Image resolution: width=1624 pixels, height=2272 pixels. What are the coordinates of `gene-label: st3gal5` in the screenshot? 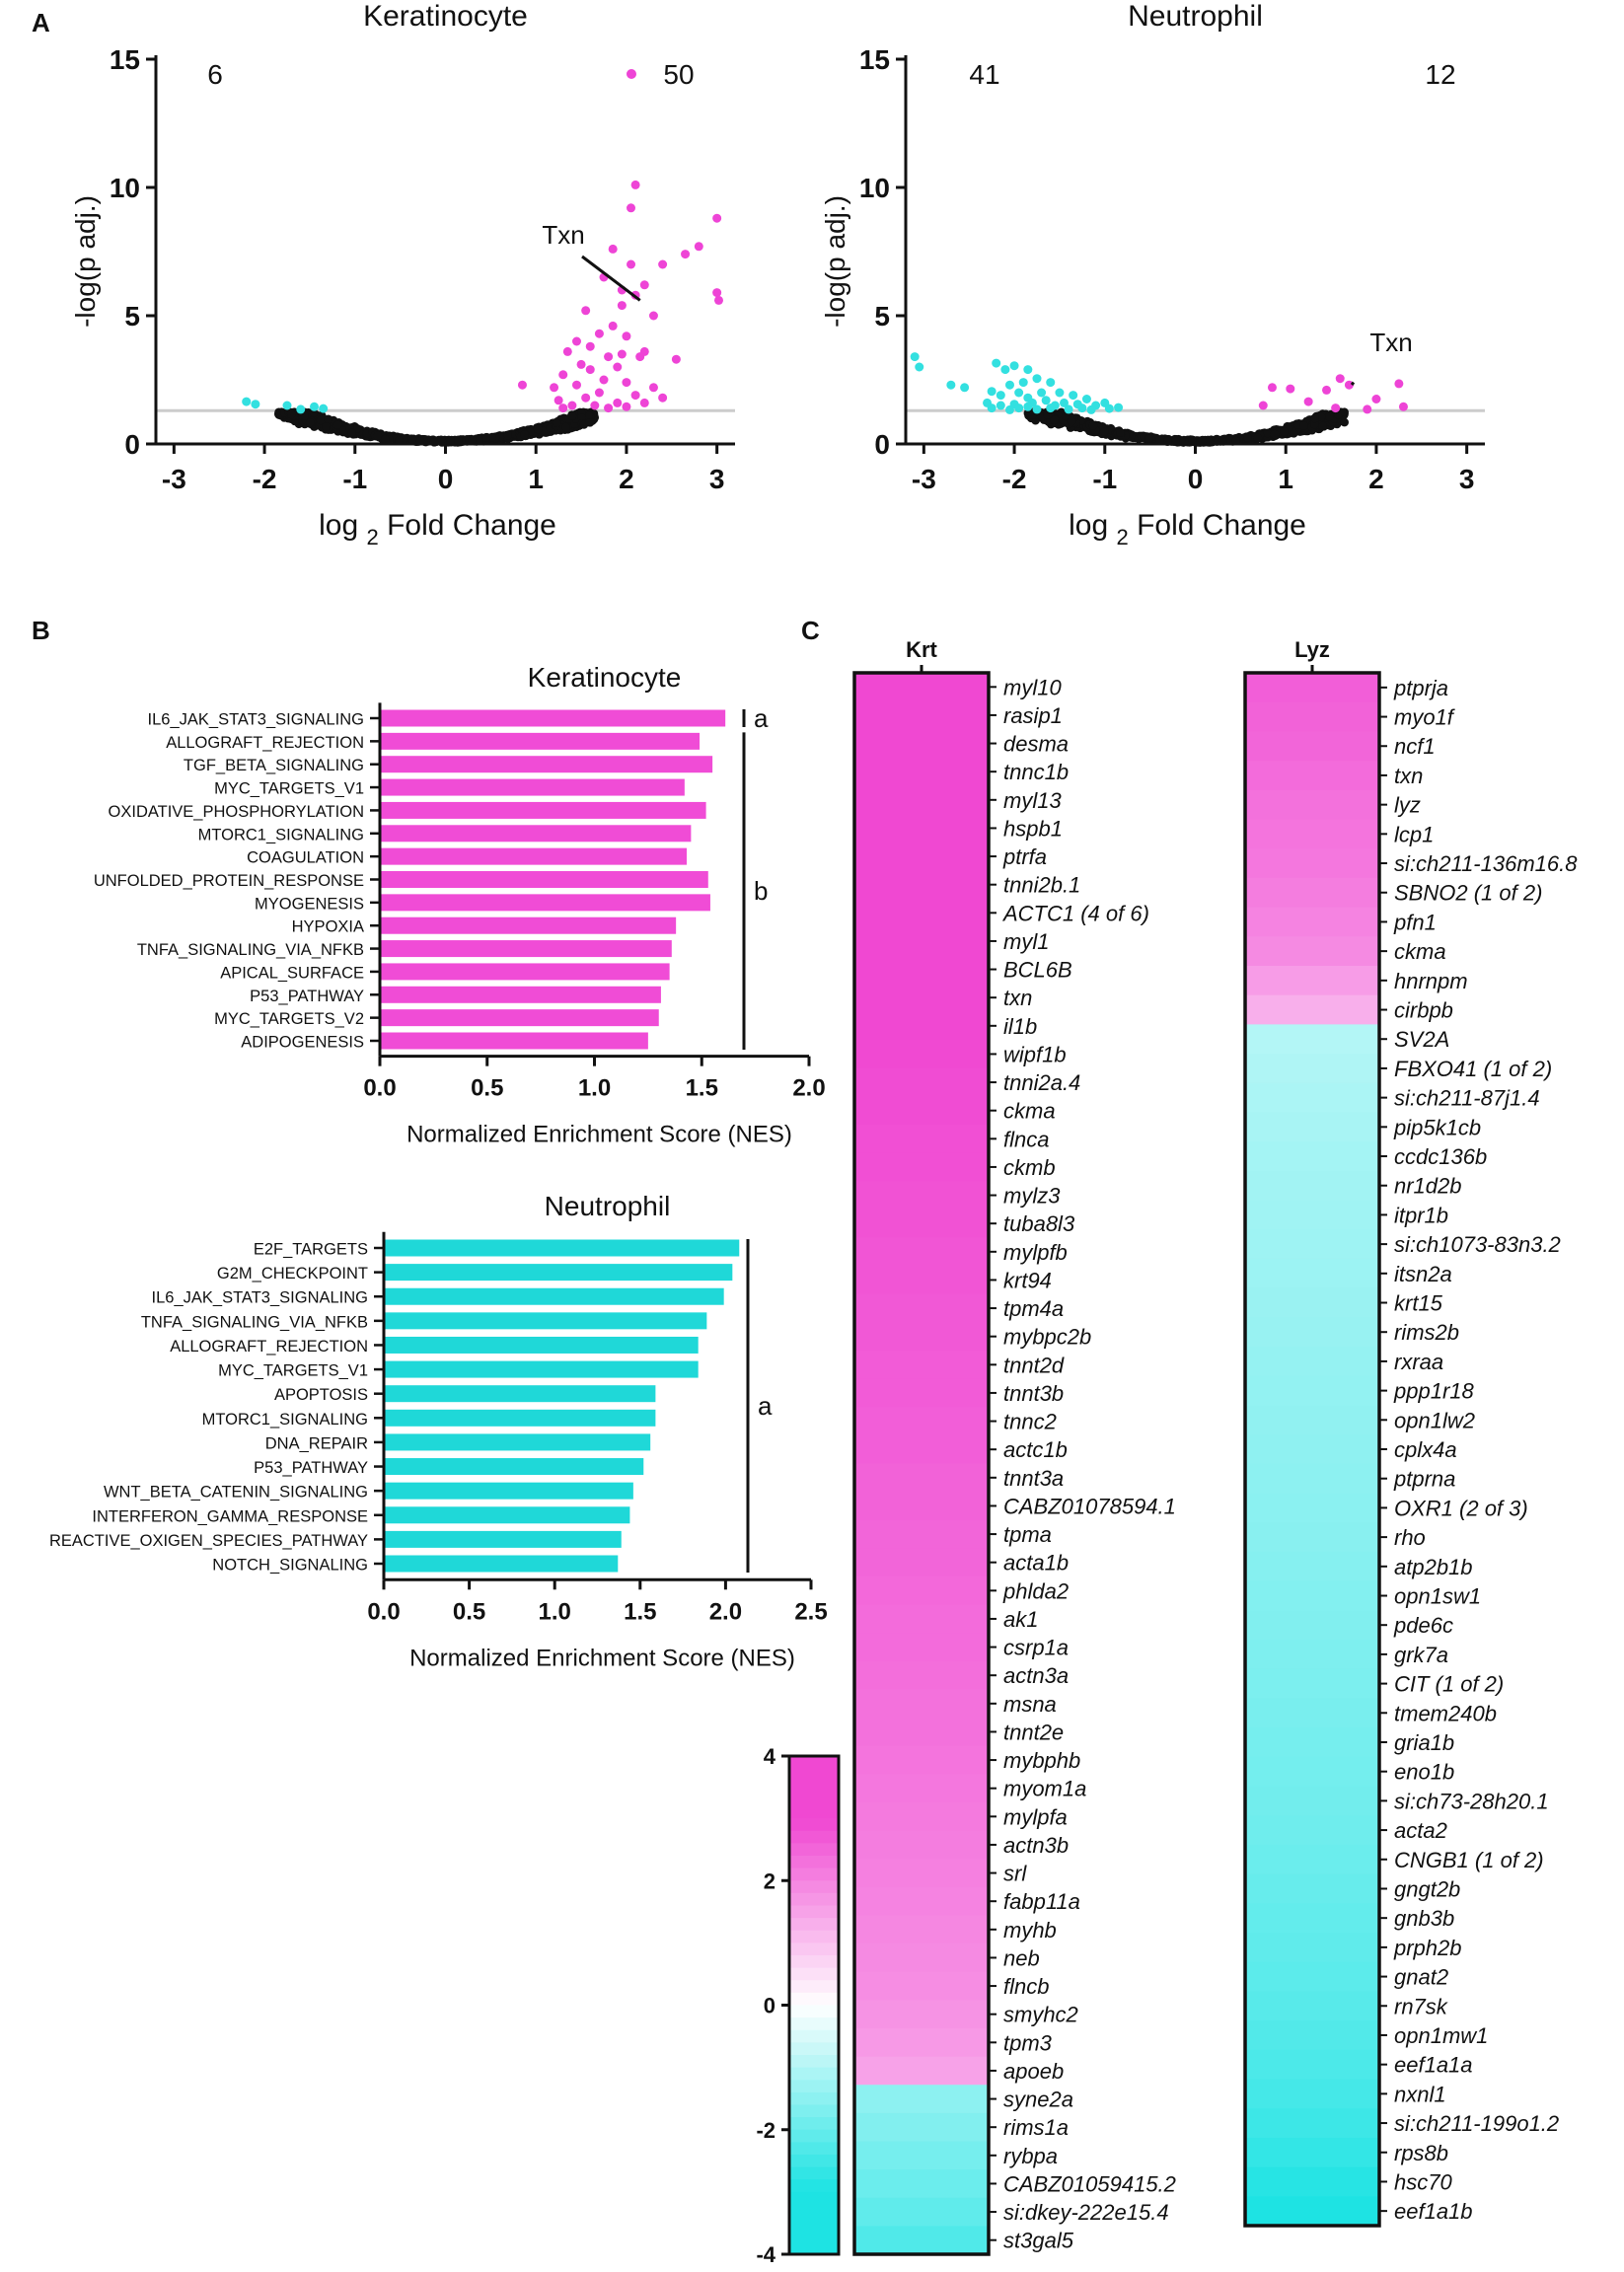 It's located at (1039, 2241).